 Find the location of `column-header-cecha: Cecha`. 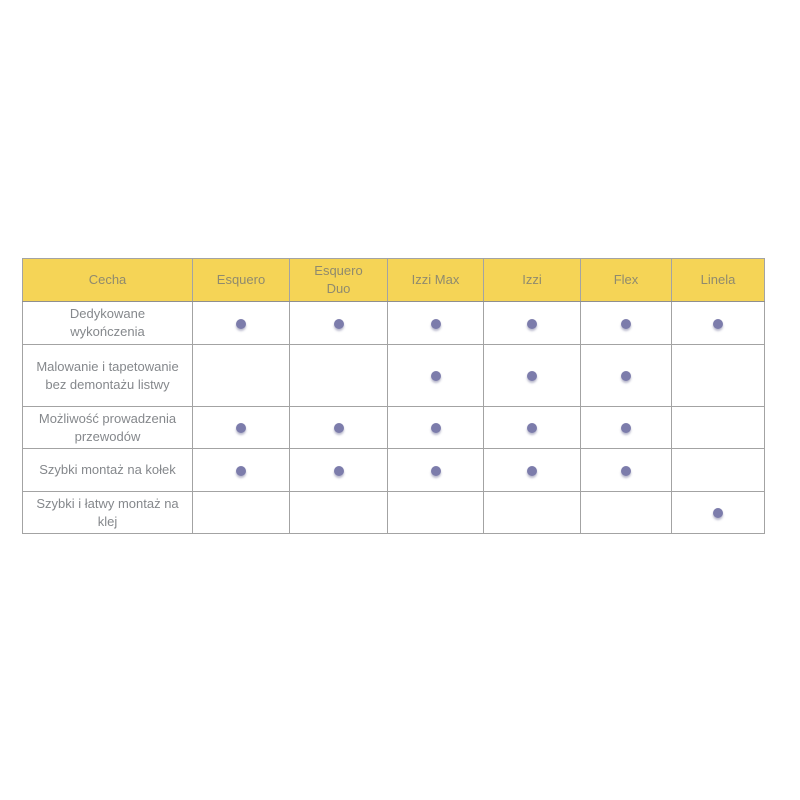

column-header-cecha: Cecha is located at coordinates (107, 280).